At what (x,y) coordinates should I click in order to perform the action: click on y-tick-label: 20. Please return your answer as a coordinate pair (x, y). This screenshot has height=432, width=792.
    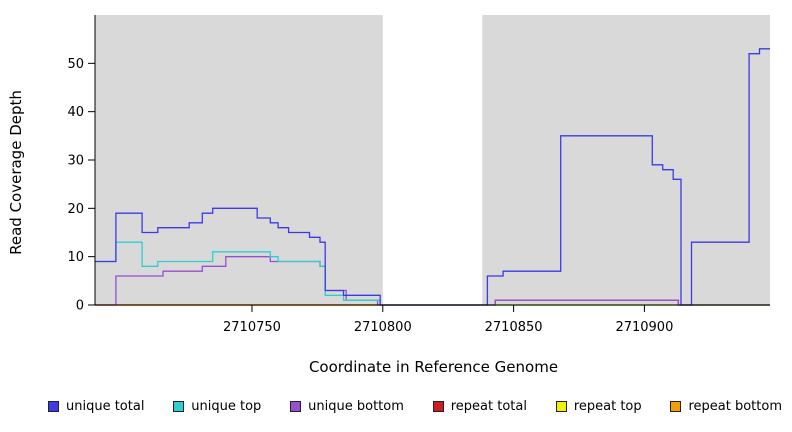
    Looking at the image, I should click on (75, 209).